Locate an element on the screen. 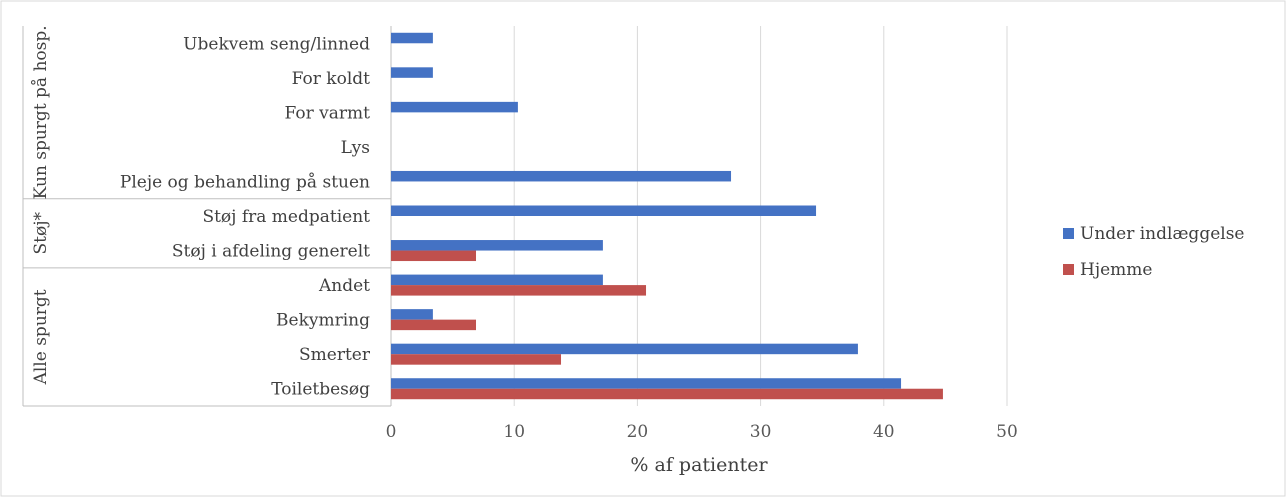 This screenshot has height=497, width=1286. category-label-toiletbes-g: Toiletbesøg is located at coordinates (320, 390).